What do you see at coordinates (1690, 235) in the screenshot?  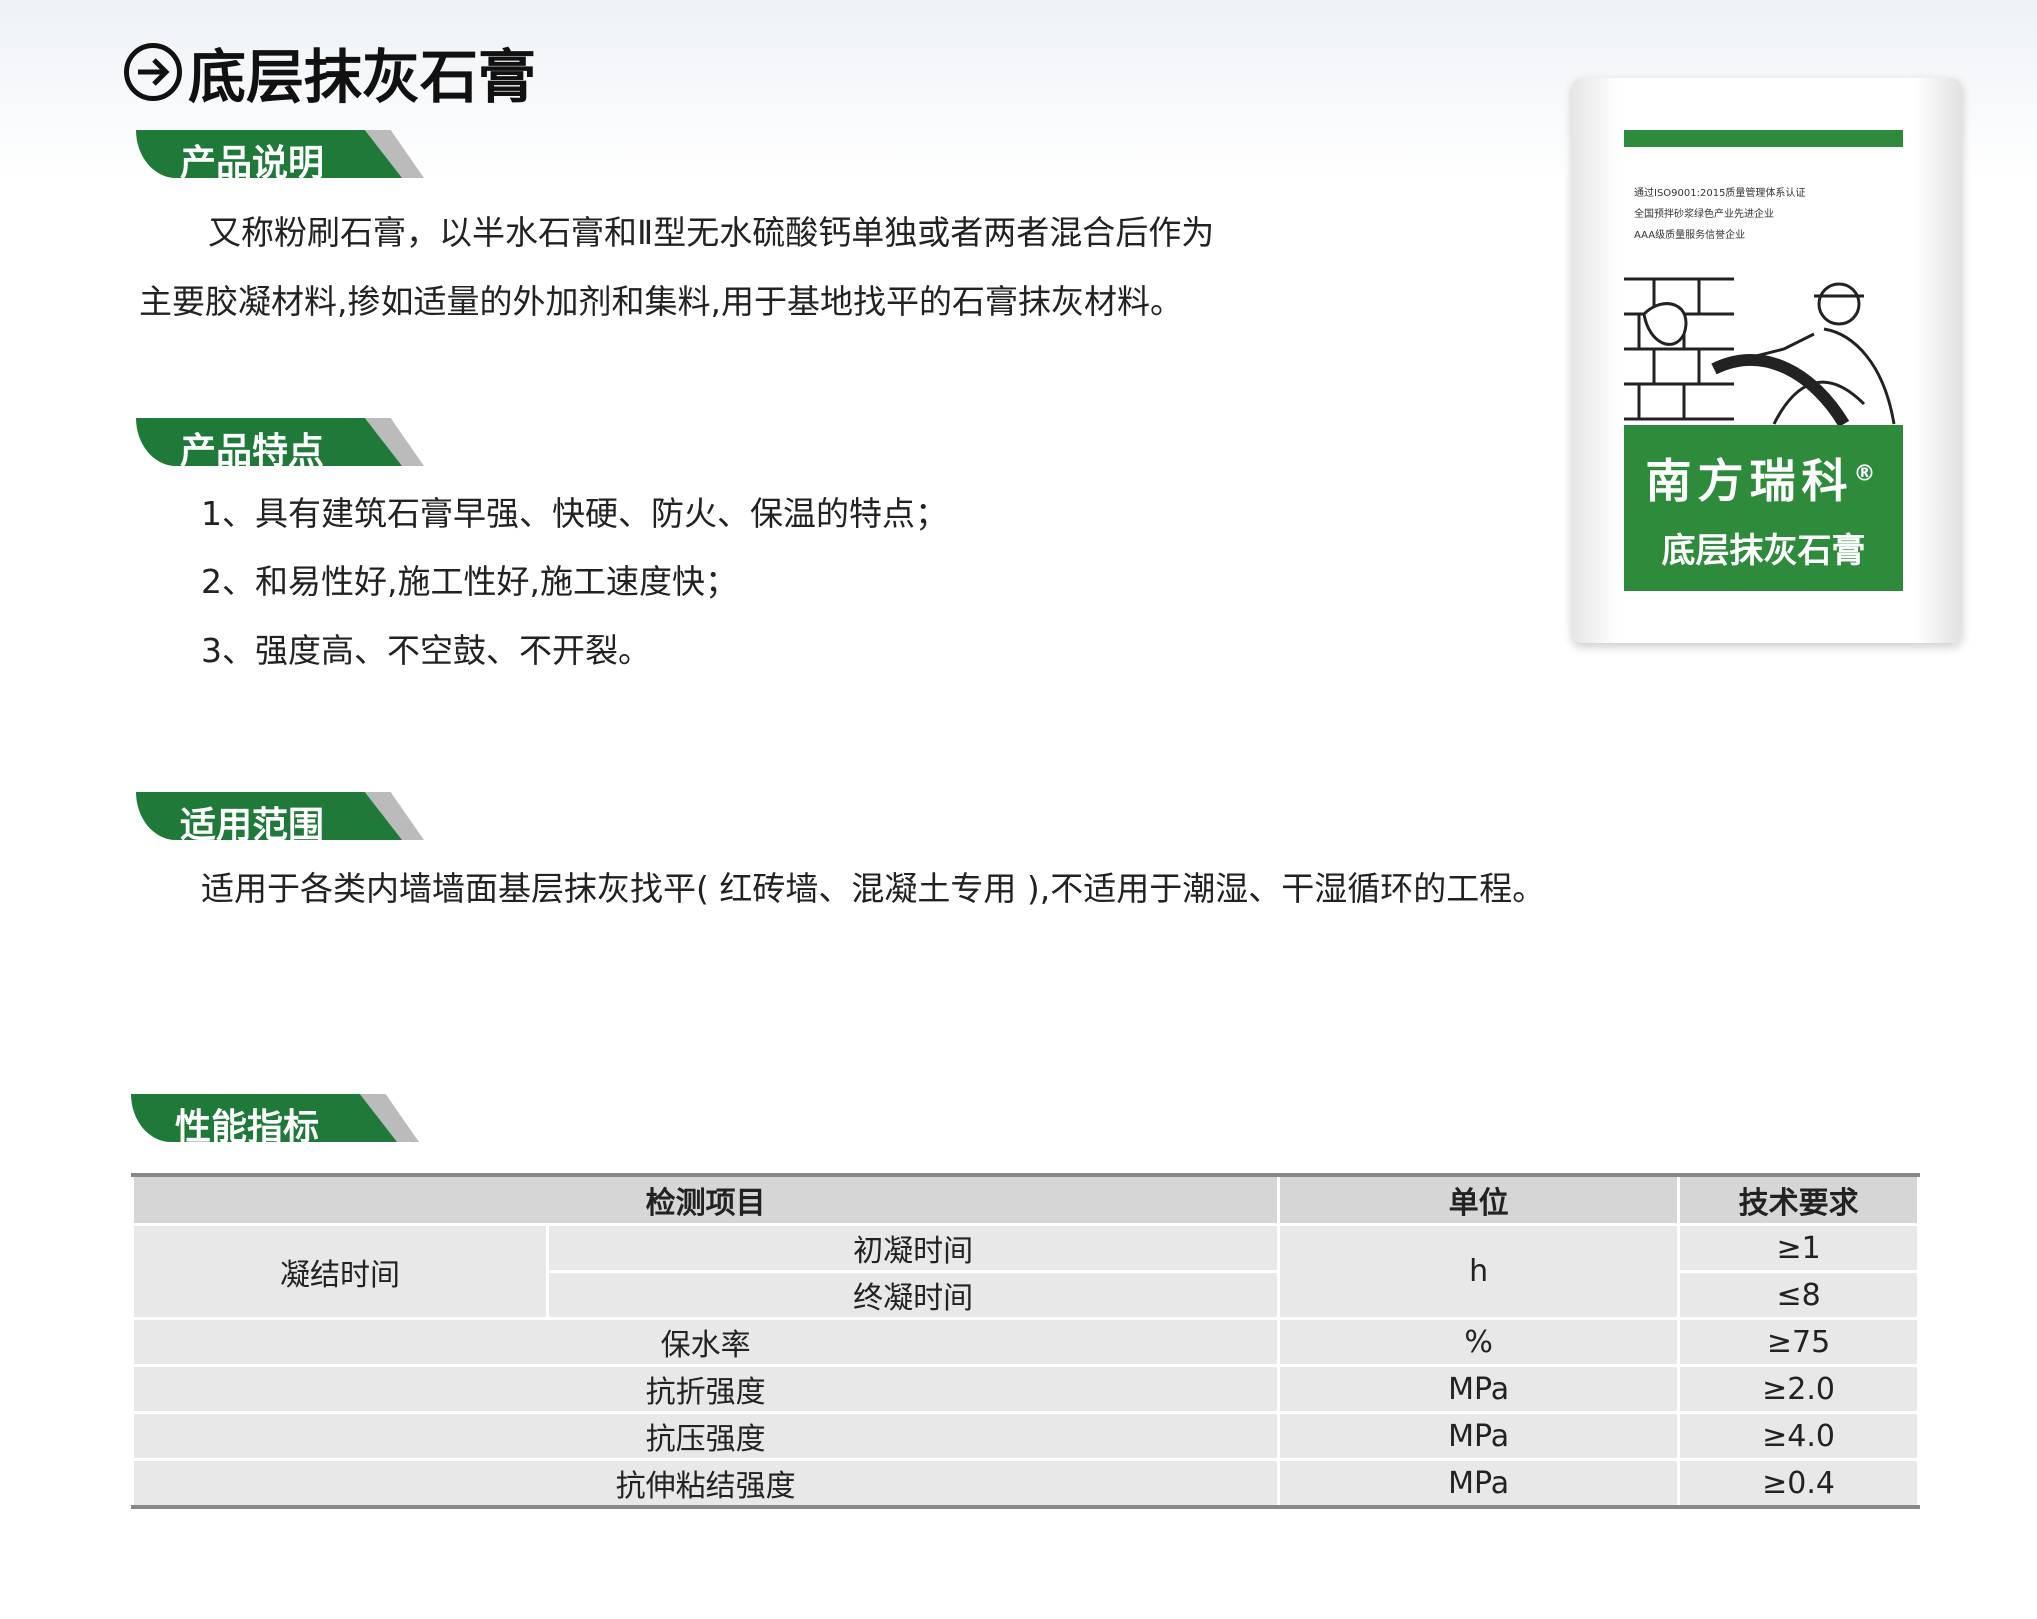 I see `bag-cert-line: AAA级质量服务信誉企业` at bounding box center [1690, 235].